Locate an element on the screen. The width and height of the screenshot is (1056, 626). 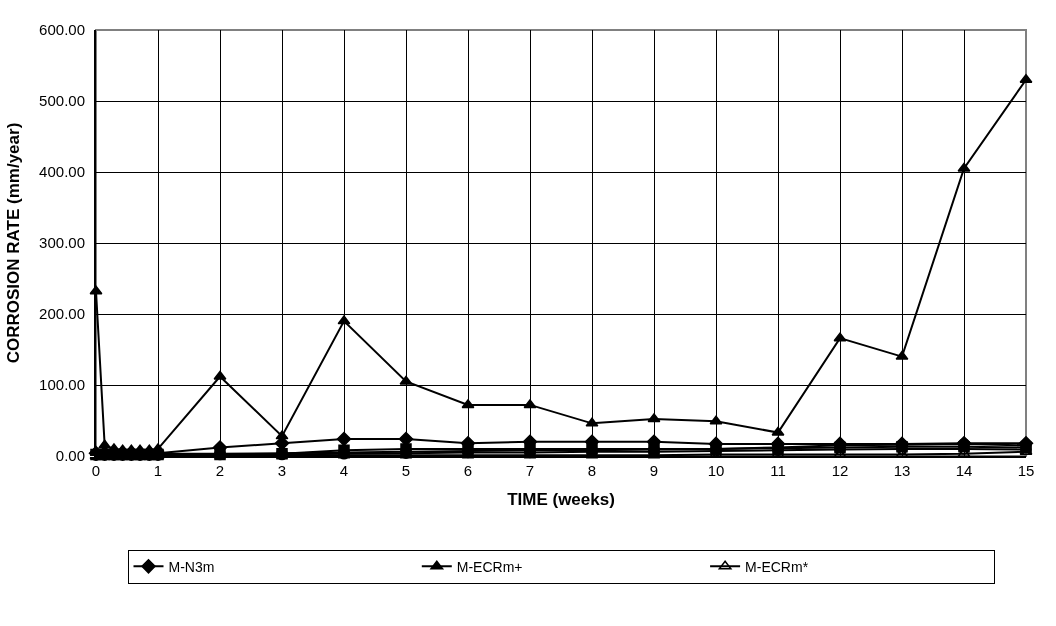
y-tick-label: 400.00 is located at coordinates (62, 172).